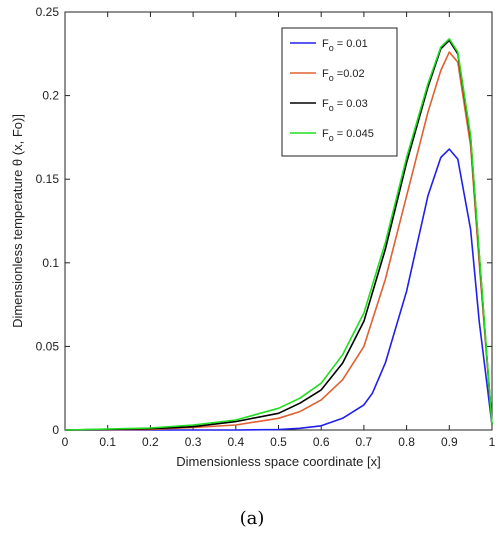 Image resolution: width=504 pixels, height=550 pixels. What do you see at coordinates (492, 442) in the screenshot?
I see `x-tick-label: 1` at bounding box center [492, 442].